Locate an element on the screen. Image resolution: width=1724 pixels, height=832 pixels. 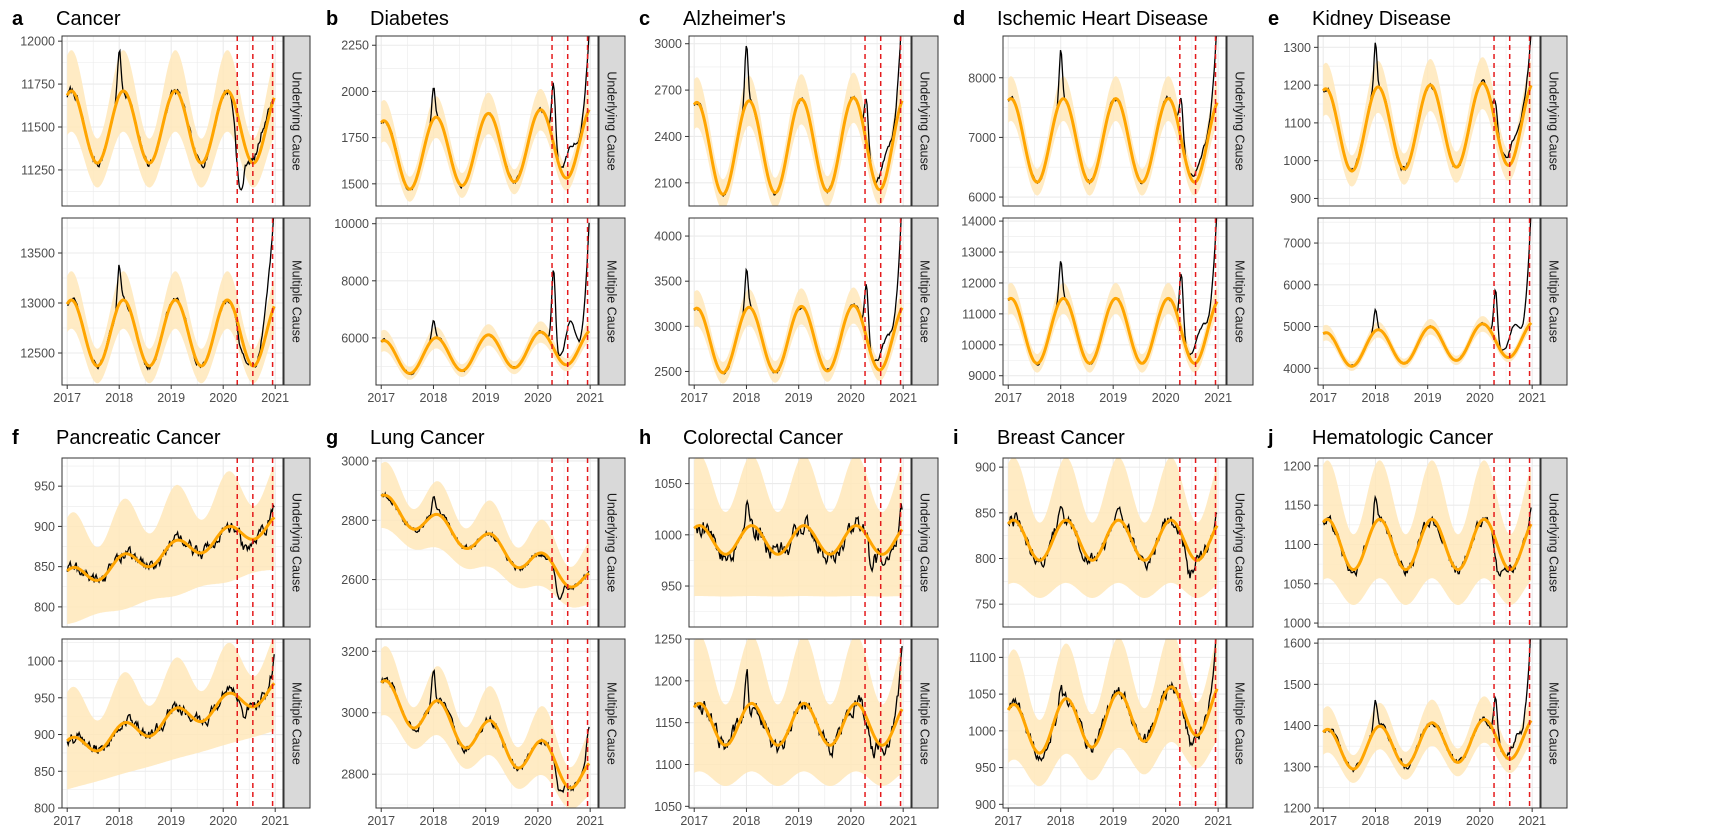
facet-underlying: Underlying Cause 11250 11500 11750 12000 is located at coordinates (165, 121).